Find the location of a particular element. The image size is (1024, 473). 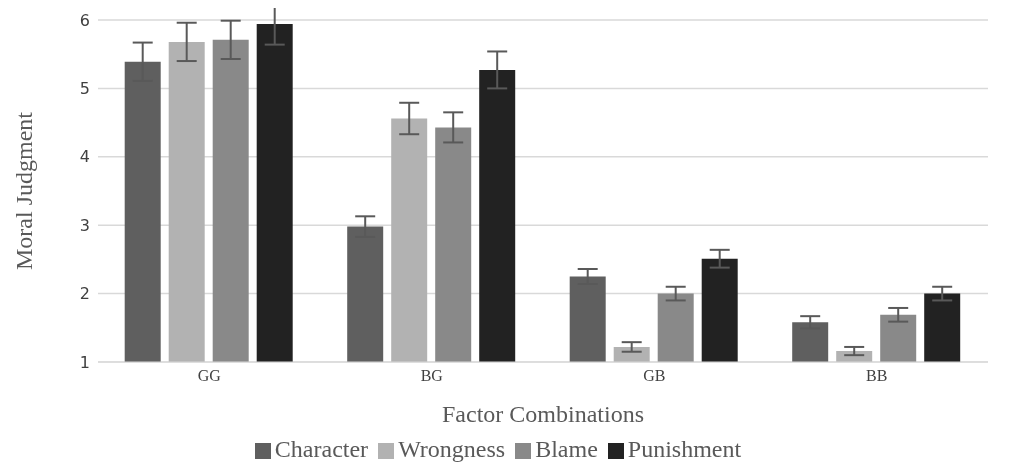

legend-label: Character is located at coordinates (321, 449).